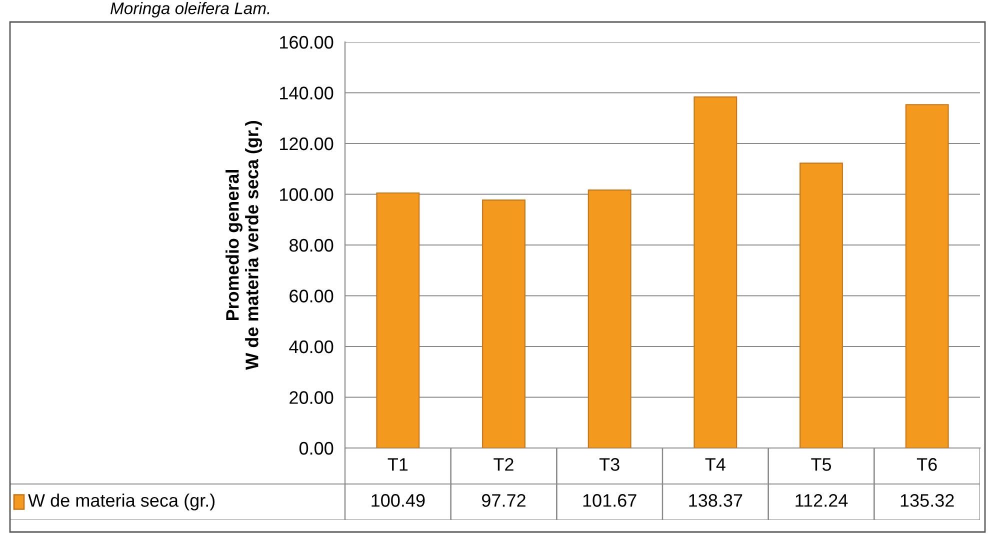  I want to click on data-label: 101.67, so click(609, 500).